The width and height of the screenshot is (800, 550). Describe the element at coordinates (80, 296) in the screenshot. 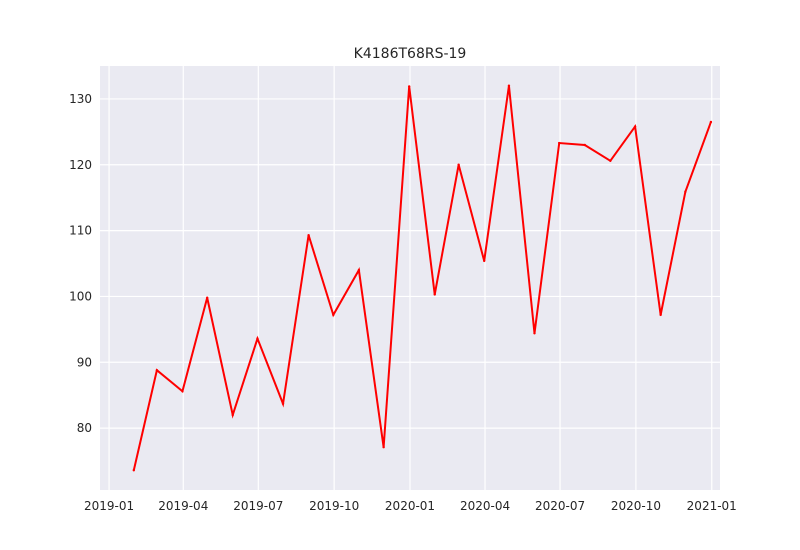

I see `y-tick-label: 100` at that location.